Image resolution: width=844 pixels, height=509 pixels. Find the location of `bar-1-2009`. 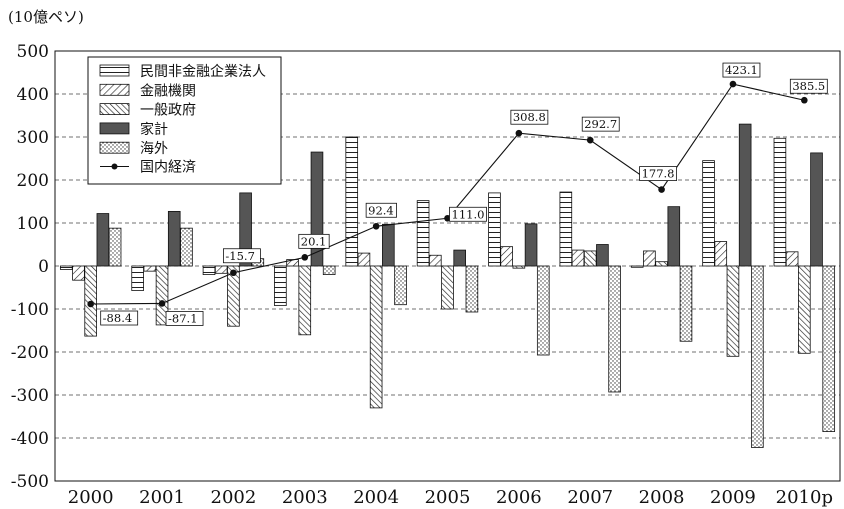

bar-1-2009 is located at coordinates (709, 213).